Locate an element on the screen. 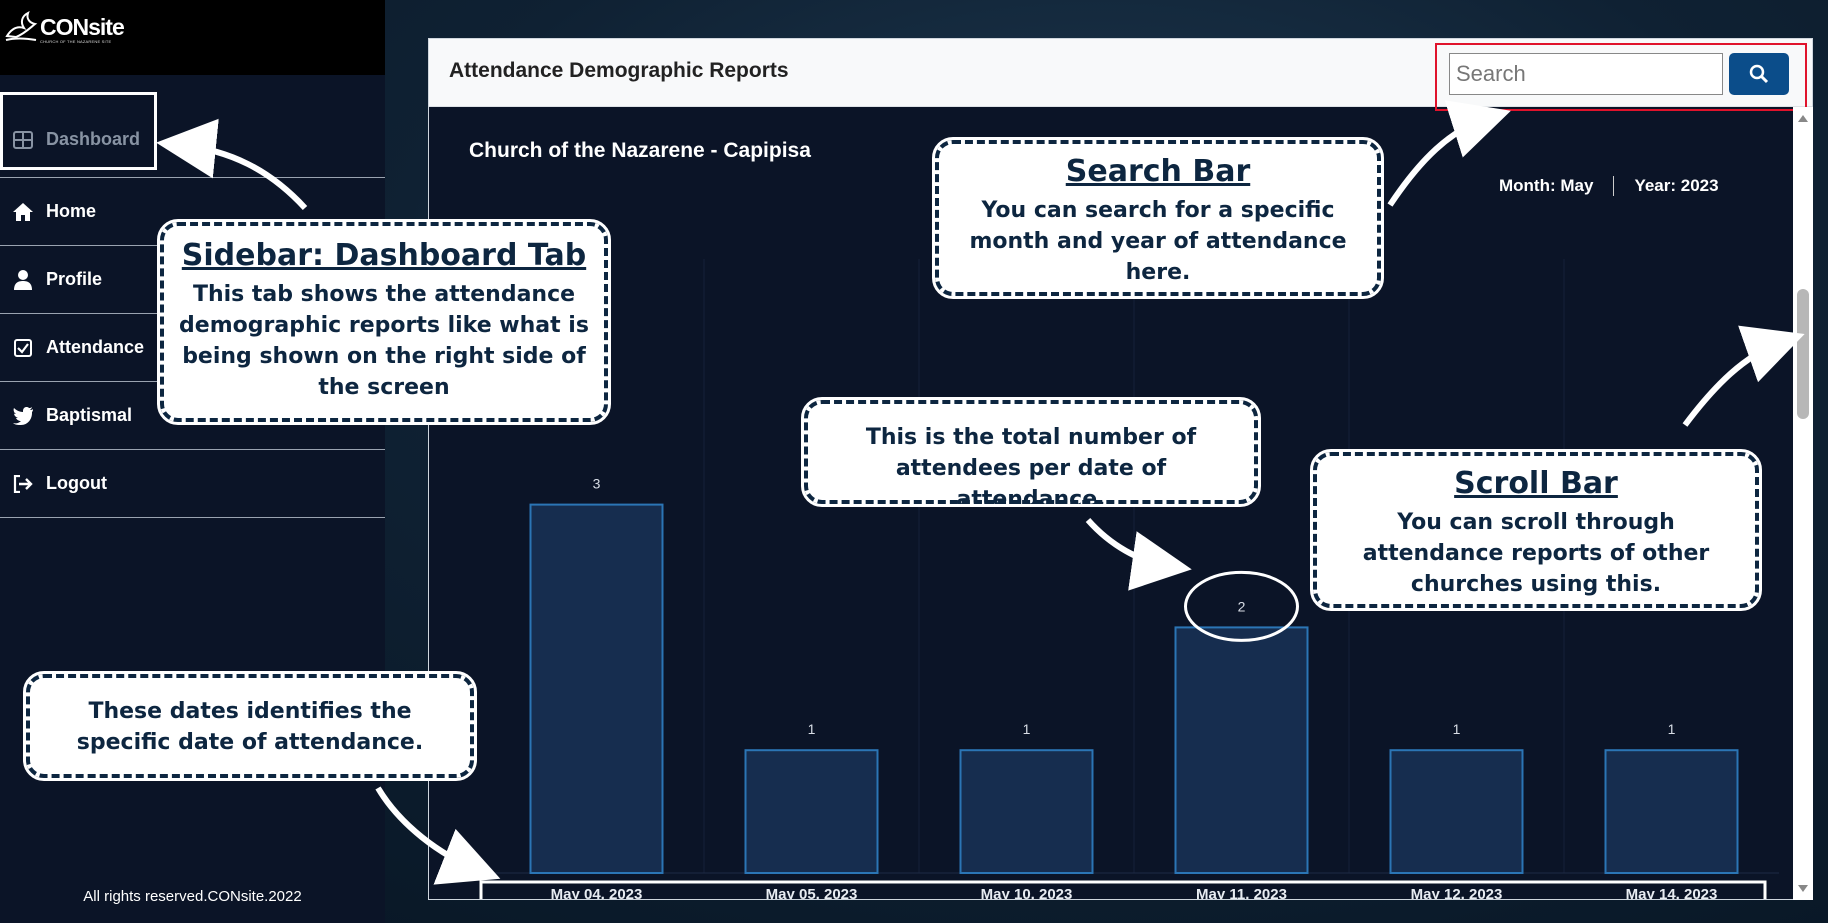  value-highlight-circle is located at coordinates (1241, 606).